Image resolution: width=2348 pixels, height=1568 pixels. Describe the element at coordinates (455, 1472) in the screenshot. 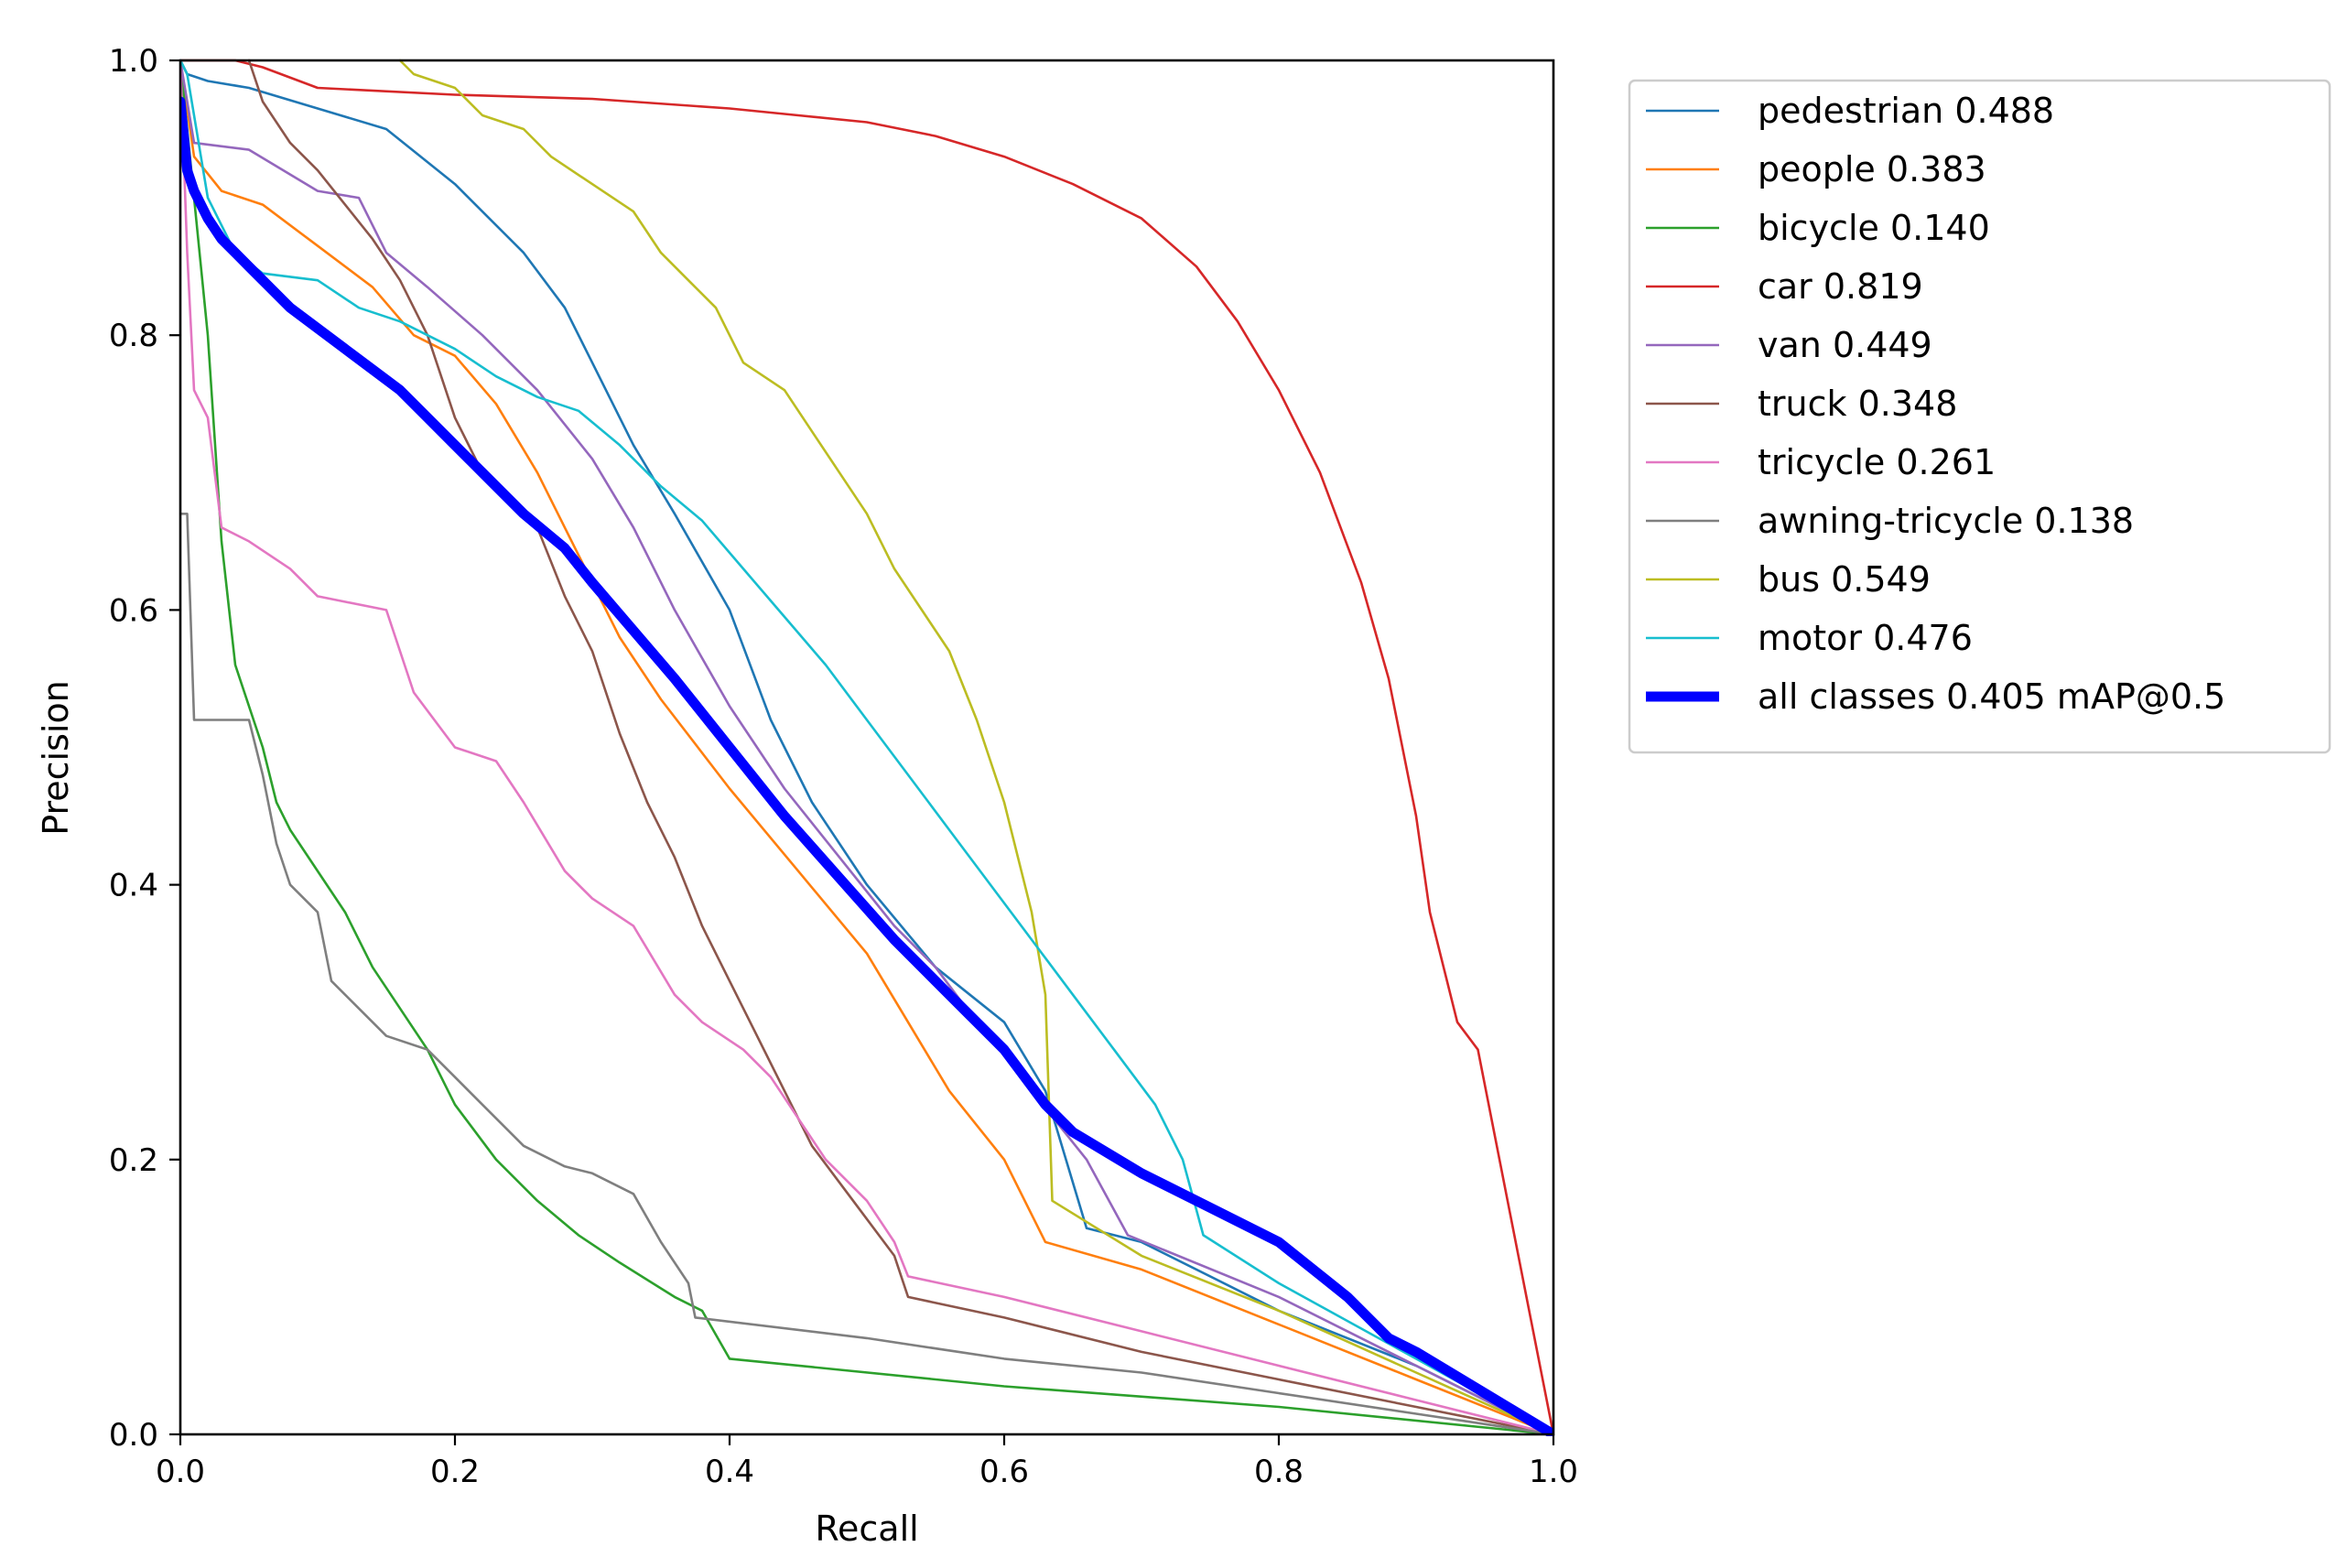

I see `x-tick-label: 0.2` at that location.